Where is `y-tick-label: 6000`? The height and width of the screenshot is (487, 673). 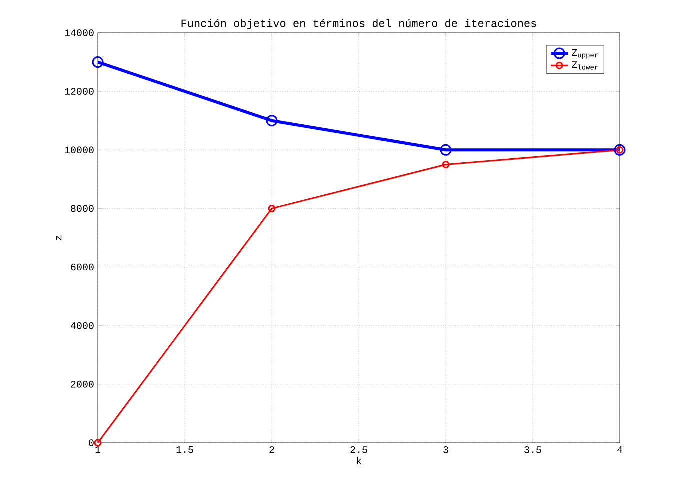
y-tick-label: 6000 is located at coordinates (82, 267).